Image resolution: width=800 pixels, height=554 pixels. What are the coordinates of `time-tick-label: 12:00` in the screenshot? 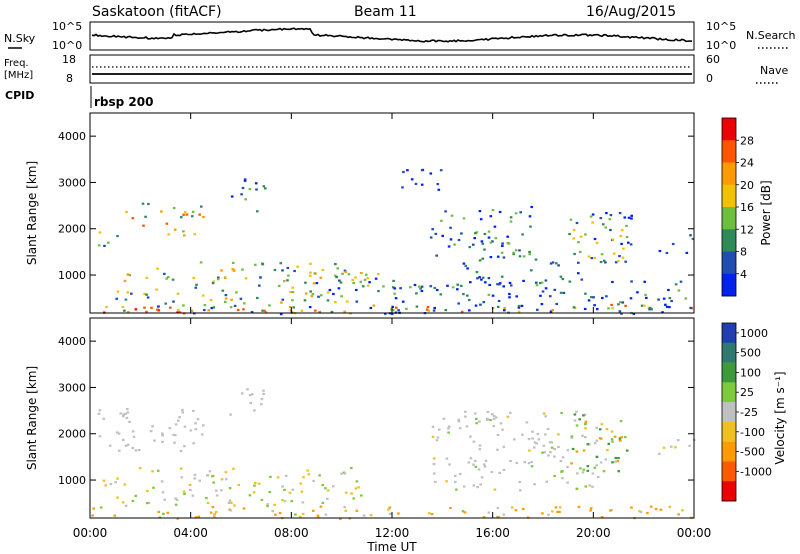 It's located at (392, 533).